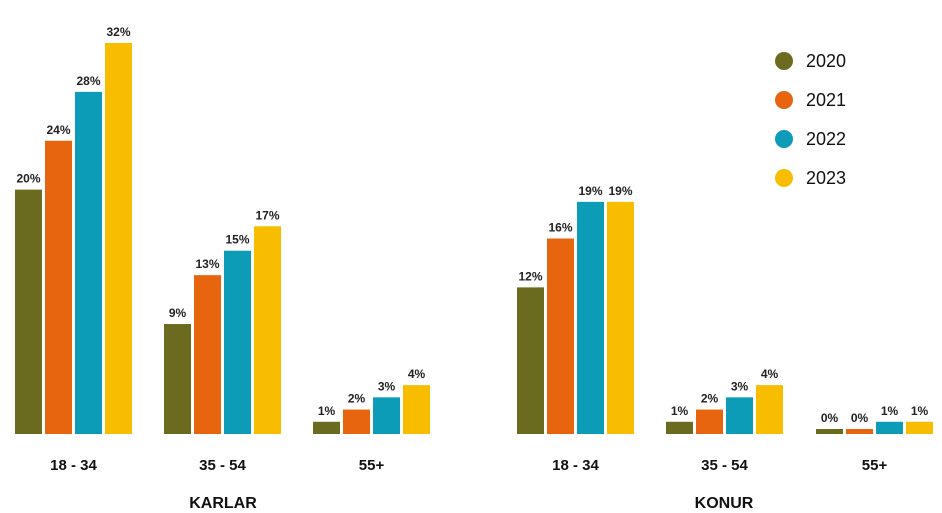  What do you see at coordinates (889, 427) in the screenshot?
I see `bar-konur-3-2022` at bounding box center [889, 427].